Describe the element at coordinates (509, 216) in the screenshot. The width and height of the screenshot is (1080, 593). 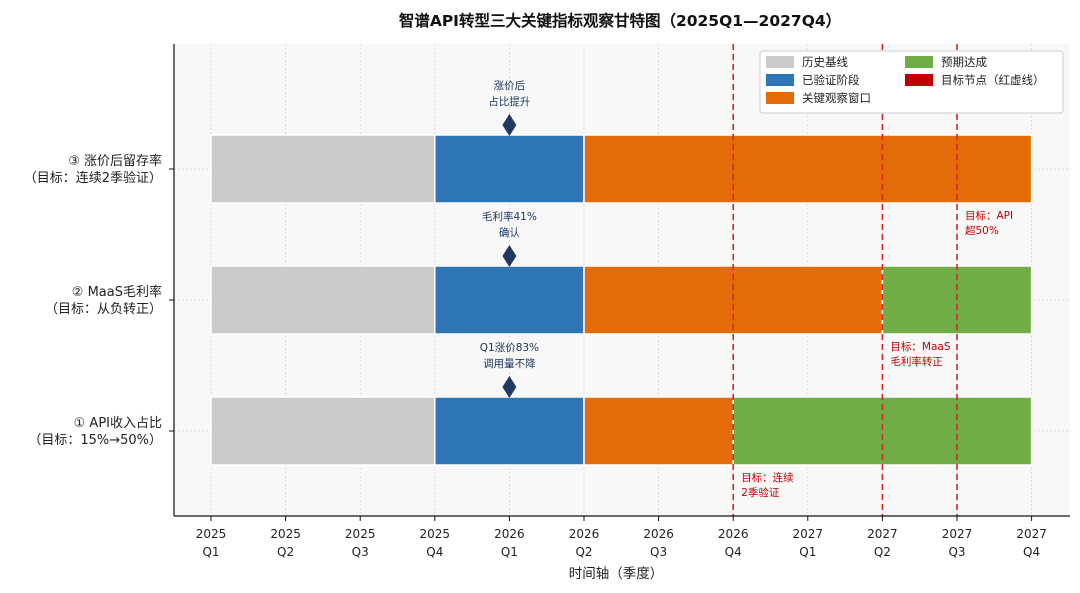
I see `milestone-label: 毛利率41%` at that location.